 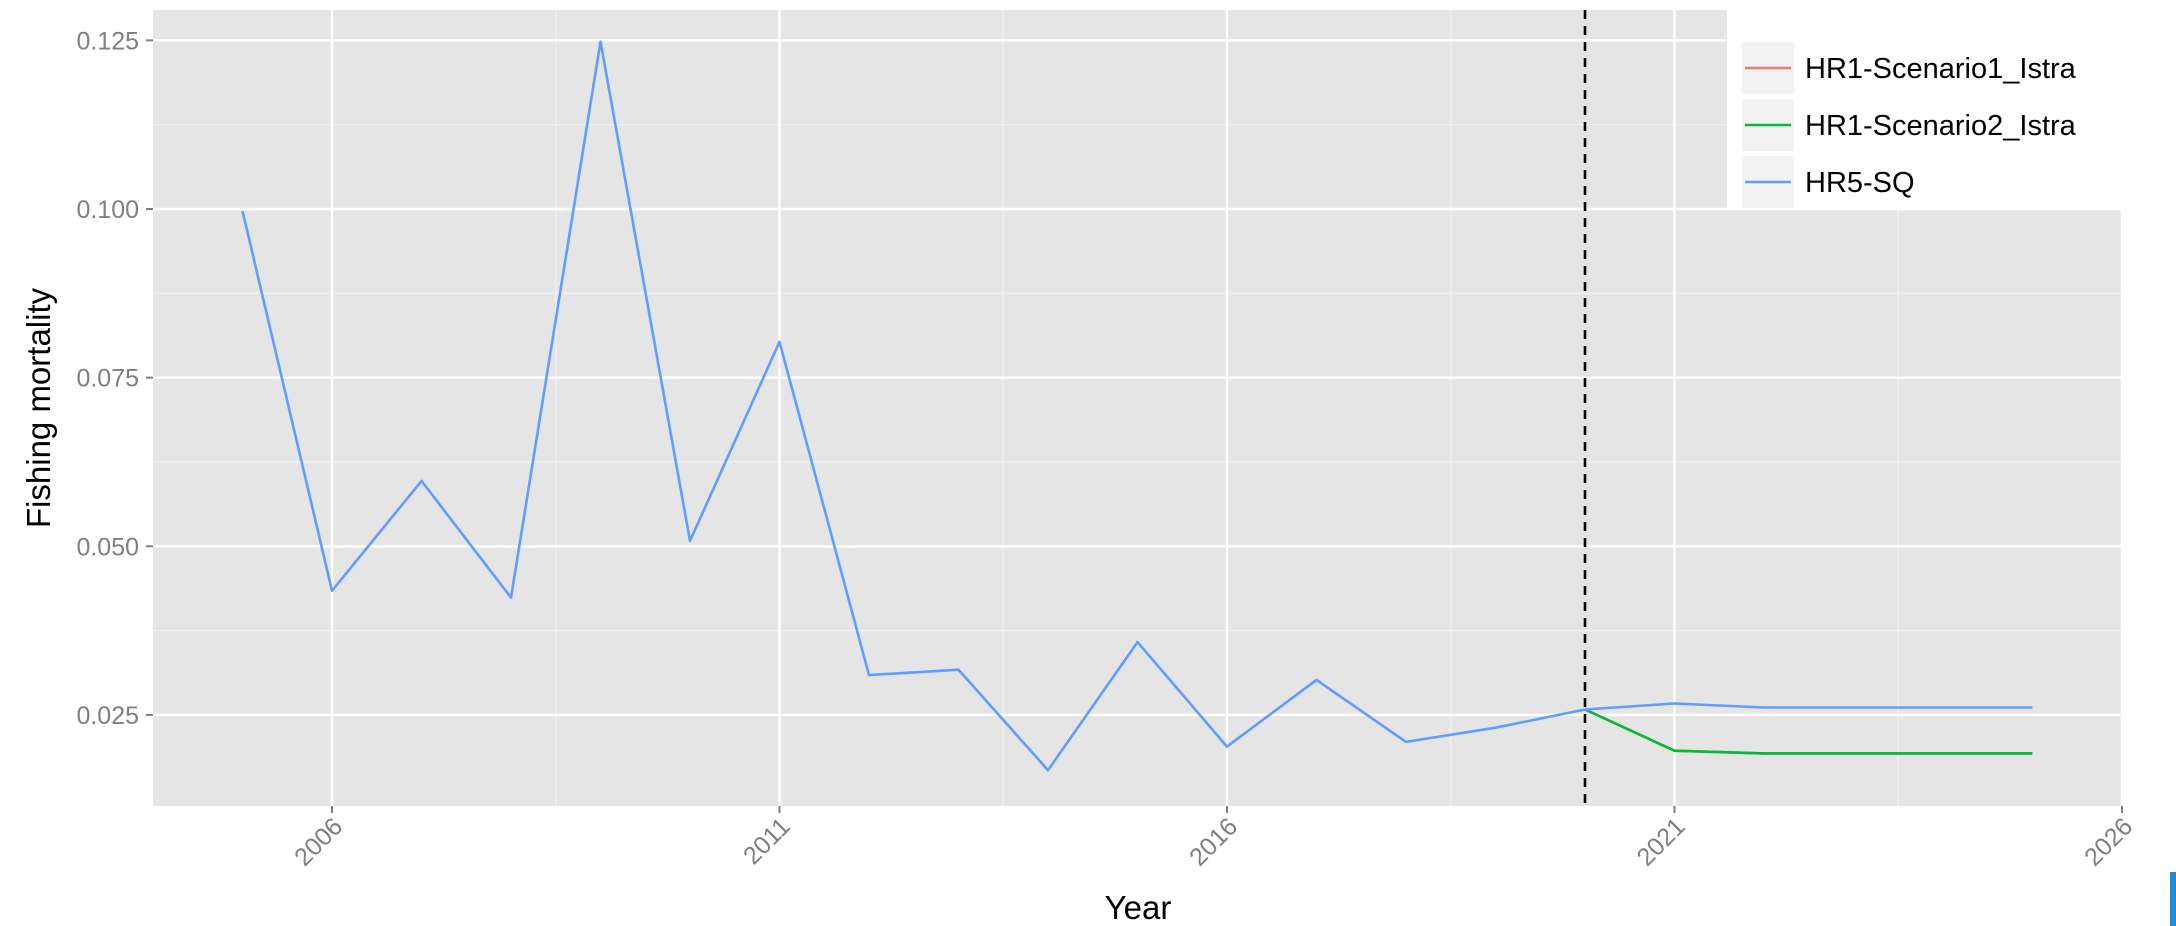 What do you see at coordinates (1661, 841) in the screenshot?
I see `x-tick-label: 2021` at bounding box center [1661, 841].